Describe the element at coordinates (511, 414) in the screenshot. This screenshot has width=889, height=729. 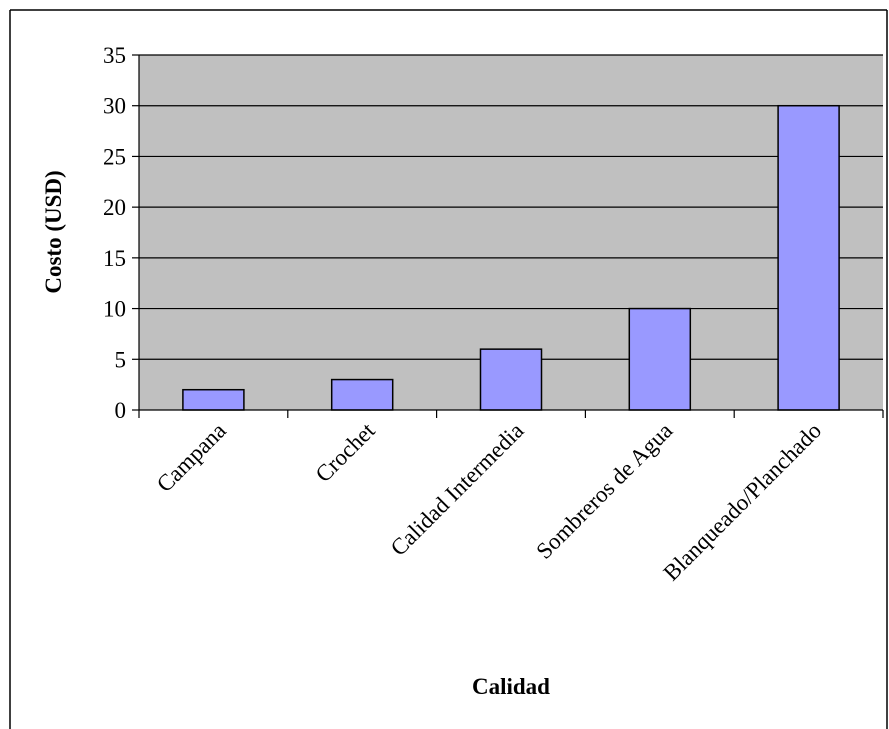
I see `x-ticks` at that location.